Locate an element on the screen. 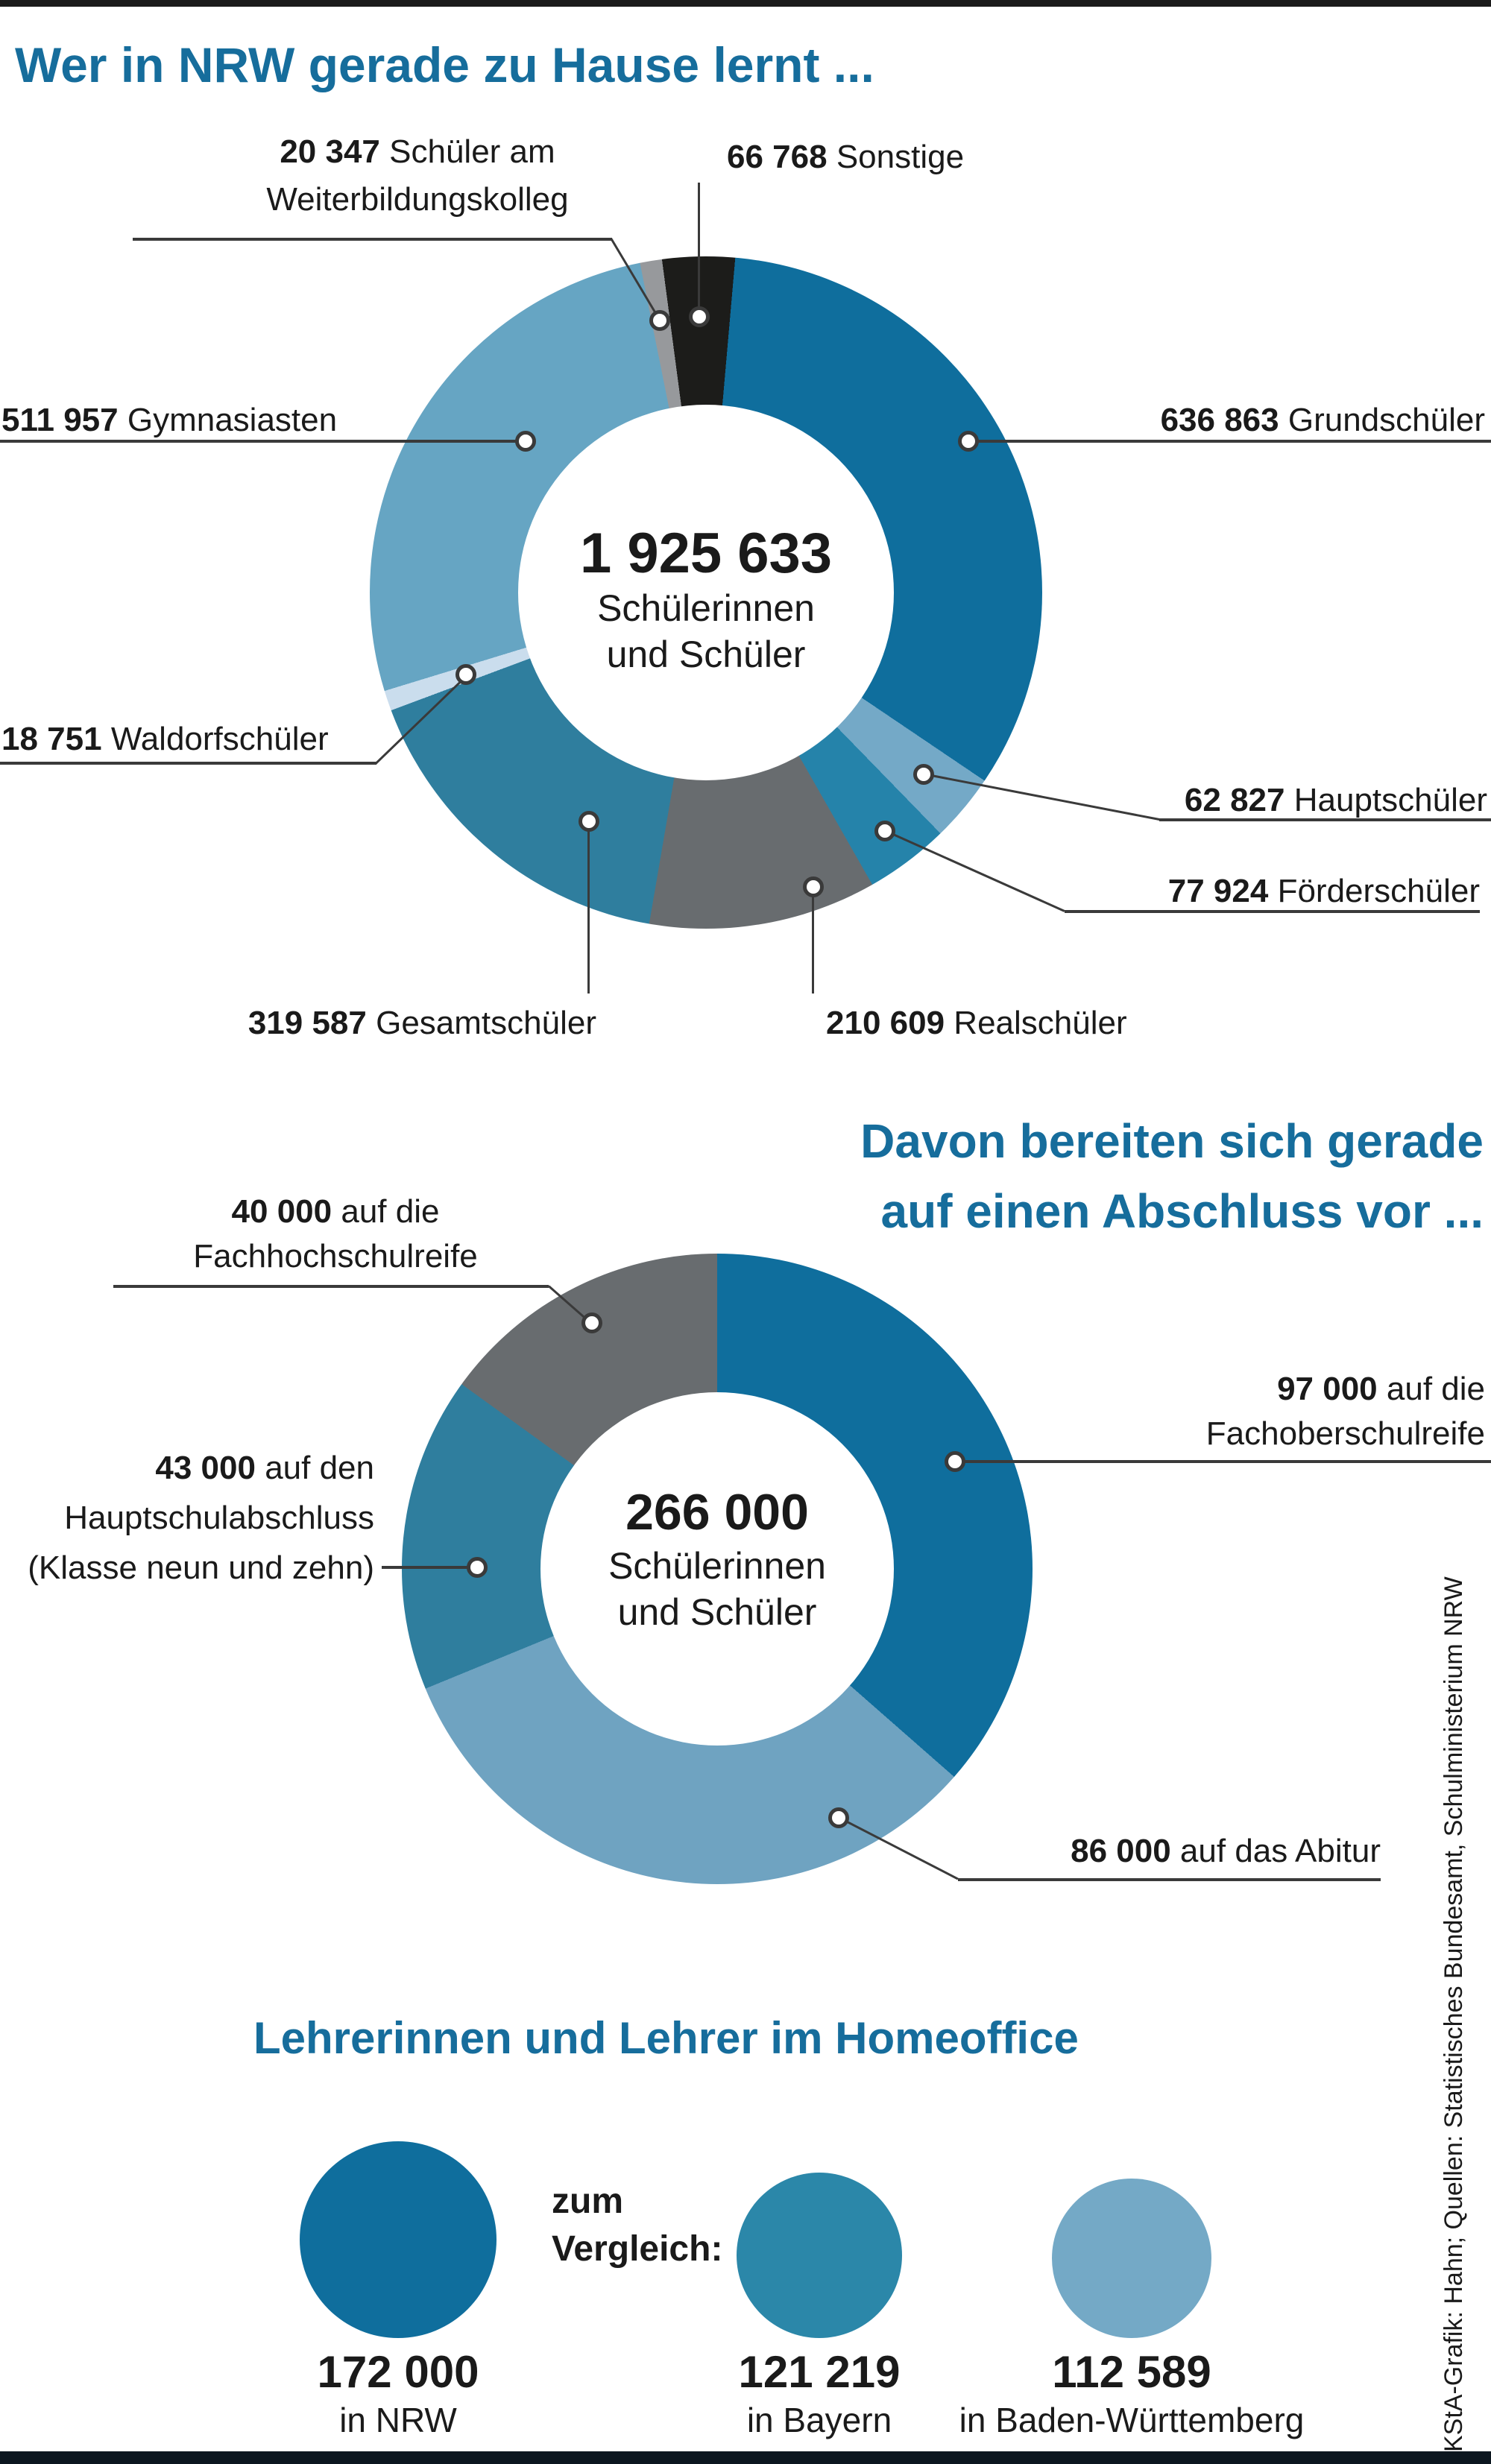 The width and height of the screenshot is (1491, 2464). dot-sonstige is located at coordinates (699, 316).